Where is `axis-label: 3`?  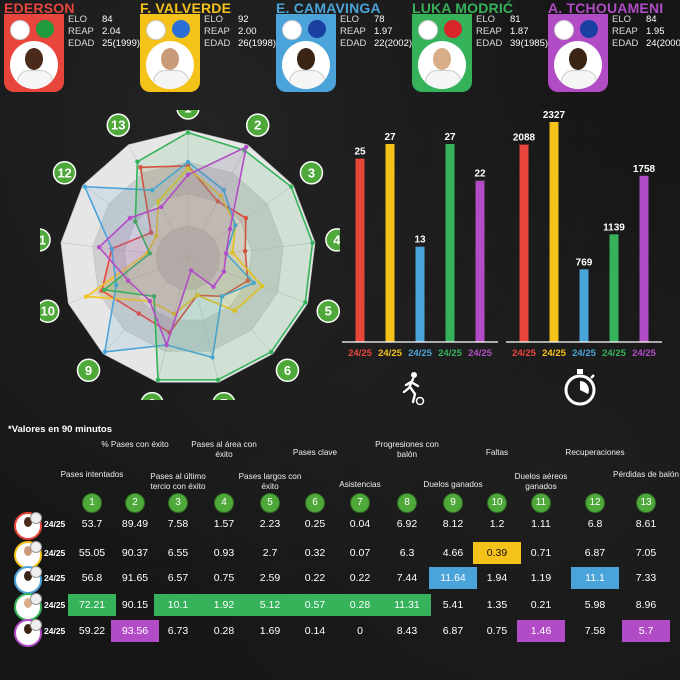 axis-label: 3 is located at coordinates (311, 172).